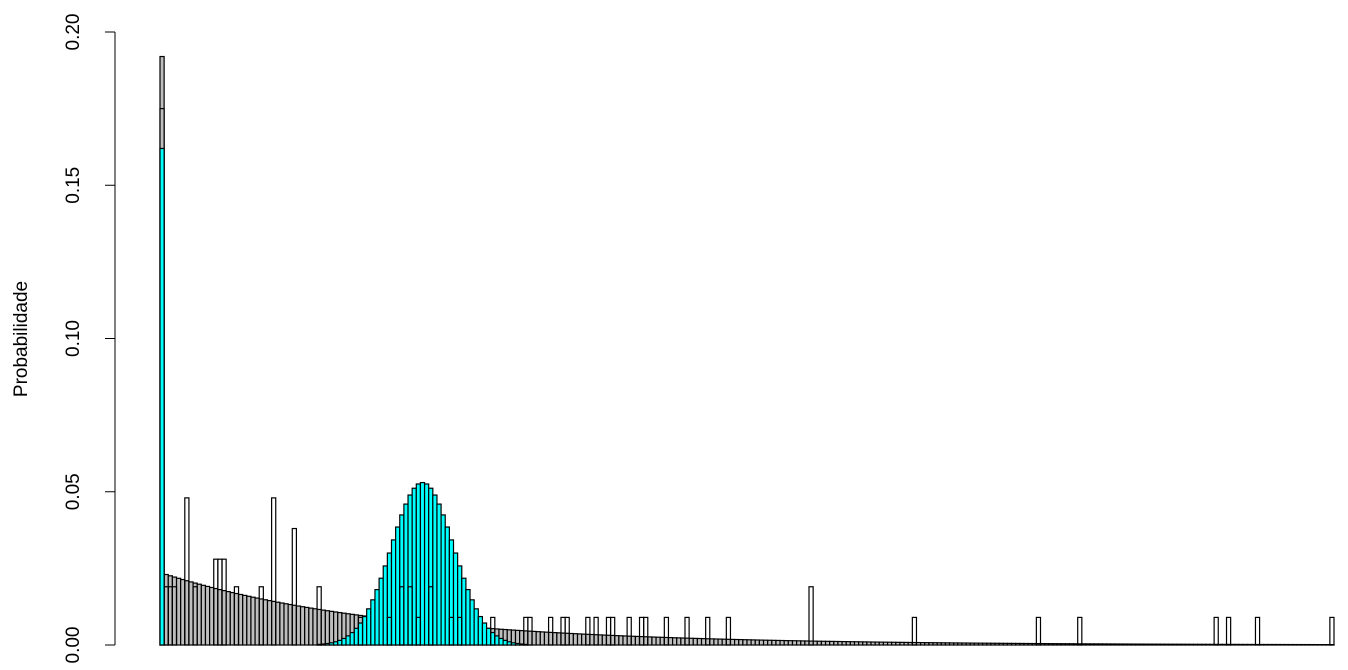 The height and width of the screenshot is (670, 1348). I want to click on y-tick-label: 0.10, so click(73, 338).